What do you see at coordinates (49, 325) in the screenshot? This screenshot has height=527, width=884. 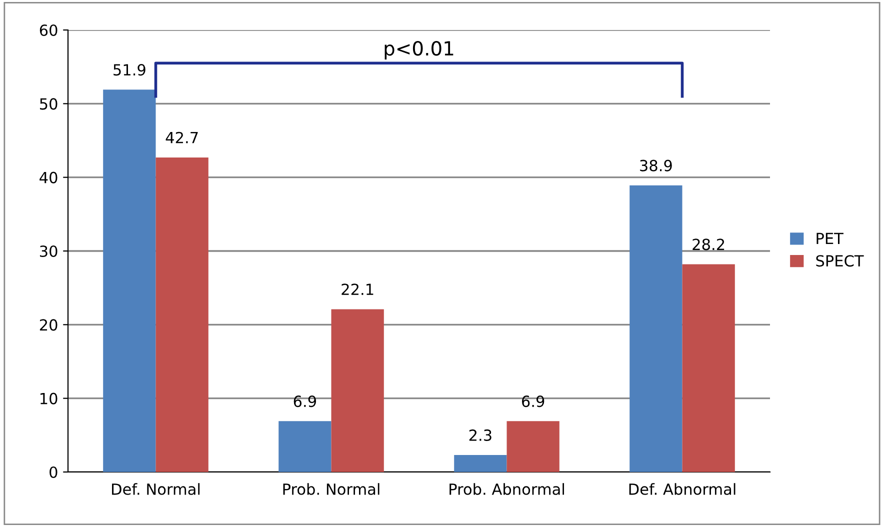 I see `y-tick-label: 20` at bounding box center [49, 325].